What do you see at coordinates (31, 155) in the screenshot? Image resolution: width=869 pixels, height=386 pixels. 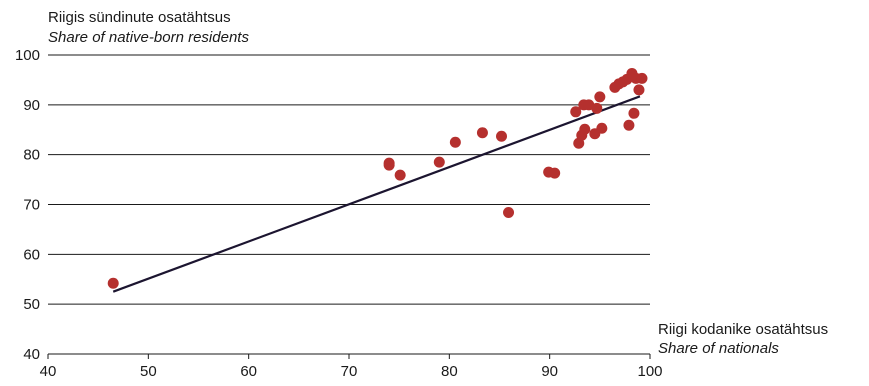 I see `y-tick-label-80: 80` at bounding box center [31, 155].